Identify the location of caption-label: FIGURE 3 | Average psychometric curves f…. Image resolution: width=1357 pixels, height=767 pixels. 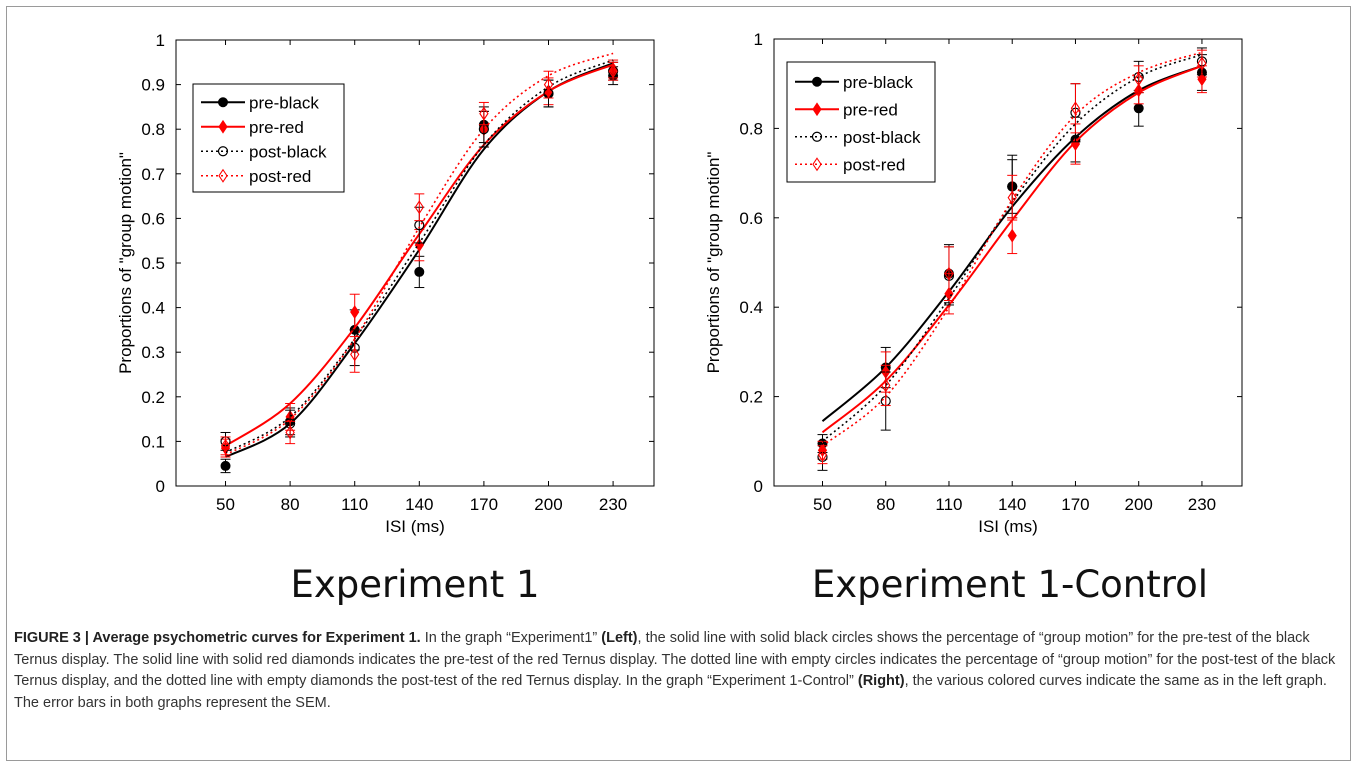
(217, 638).